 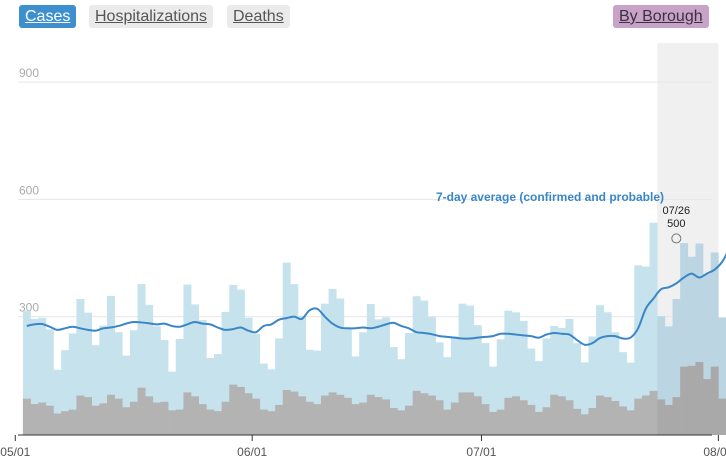 What do you see at coordinates (48, 16) in the screenshot?
I see `tab-cases: Cases` at bounding box center [48, 16].